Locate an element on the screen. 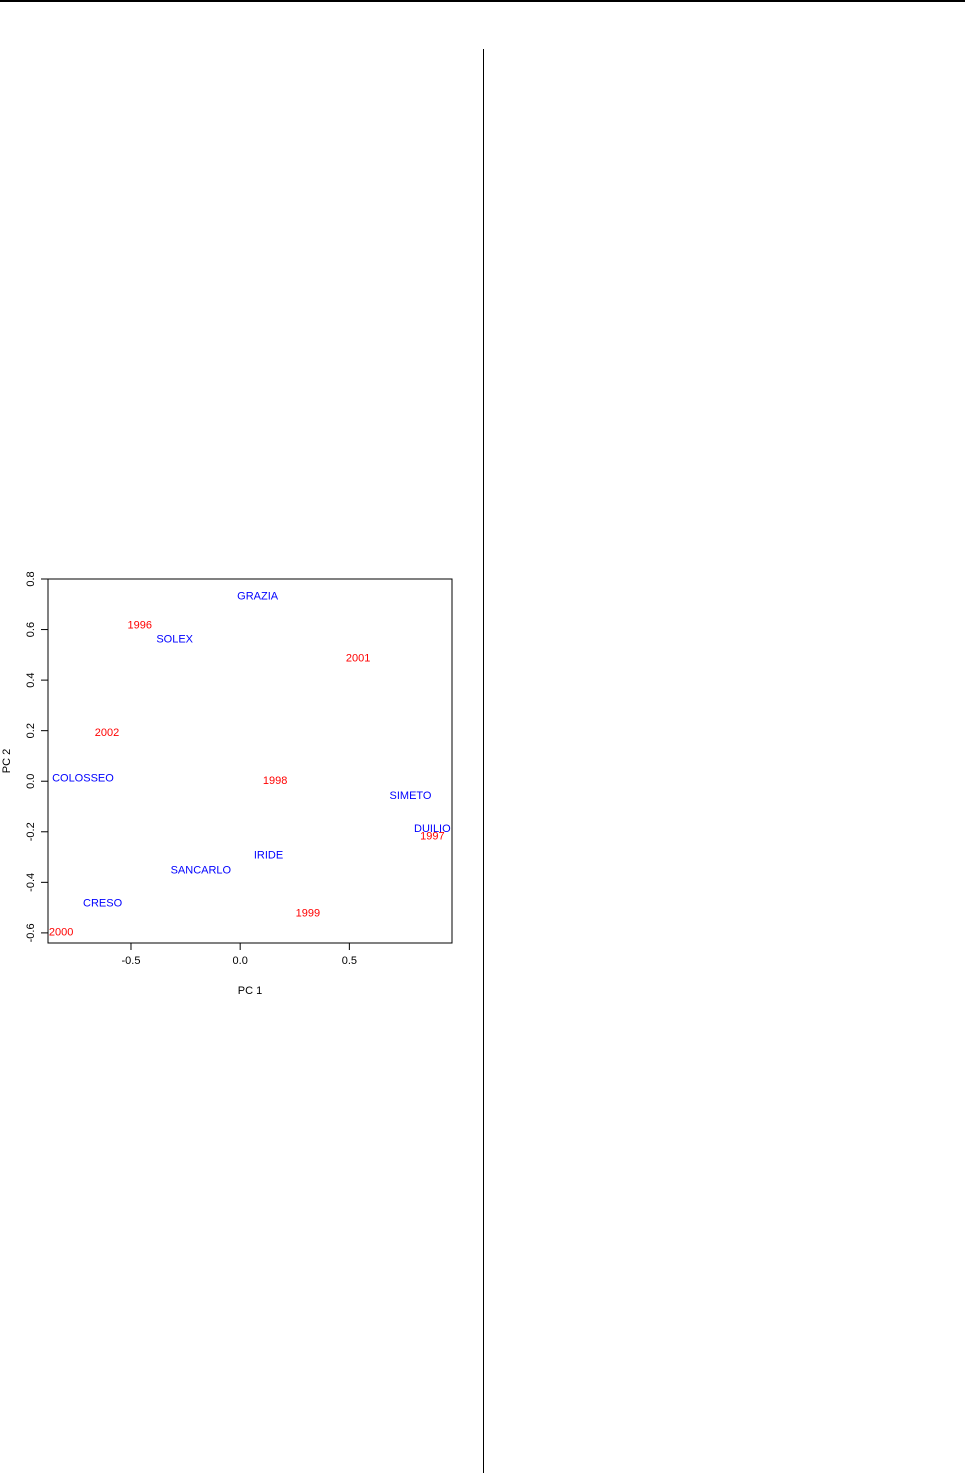 The width and height of the screenshot is (965, 1473). point-label-2000: 2000 is located at coordinates (61, 933).